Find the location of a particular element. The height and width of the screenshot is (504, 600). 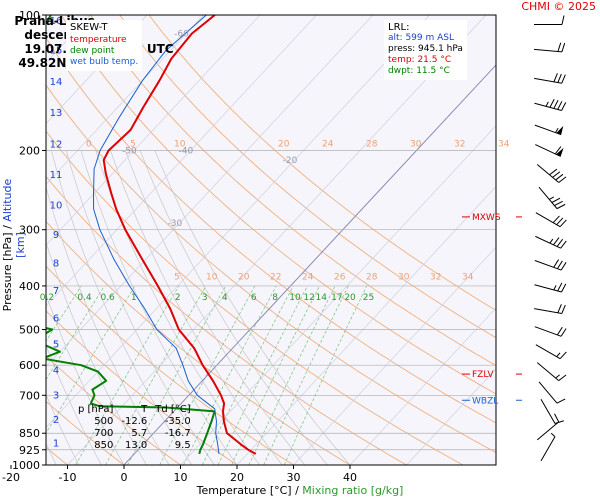

pressure-tick-label: 200 is located at coordinates (29, 150).